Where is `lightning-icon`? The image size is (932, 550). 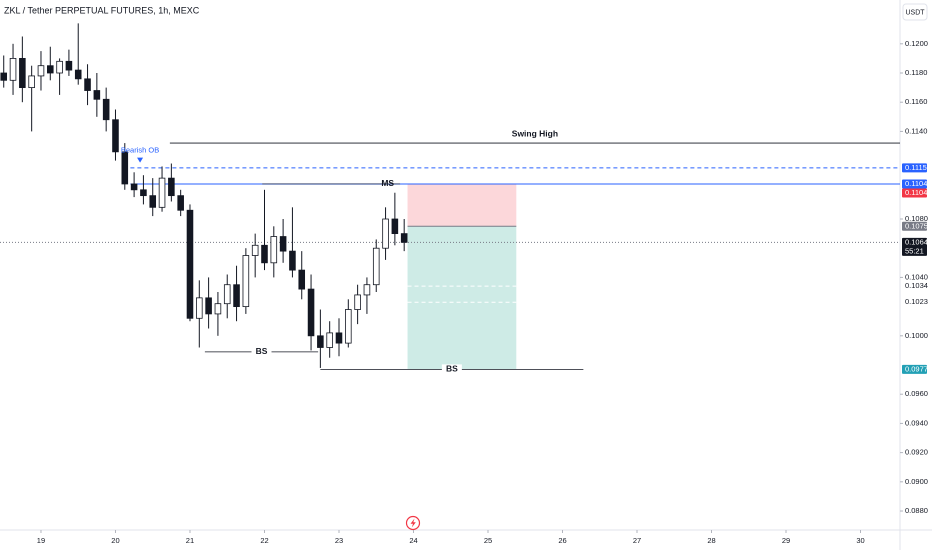
lightning-icon is located at coordinates (413, 523).